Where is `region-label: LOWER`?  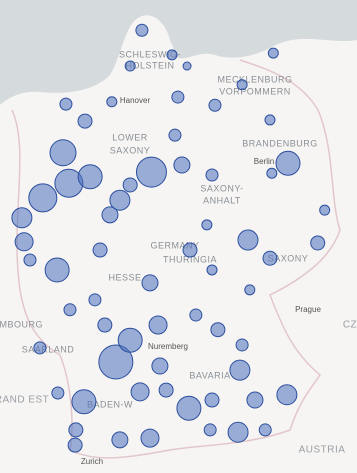
region-label: LOWER is located at coordinates (130, 137).